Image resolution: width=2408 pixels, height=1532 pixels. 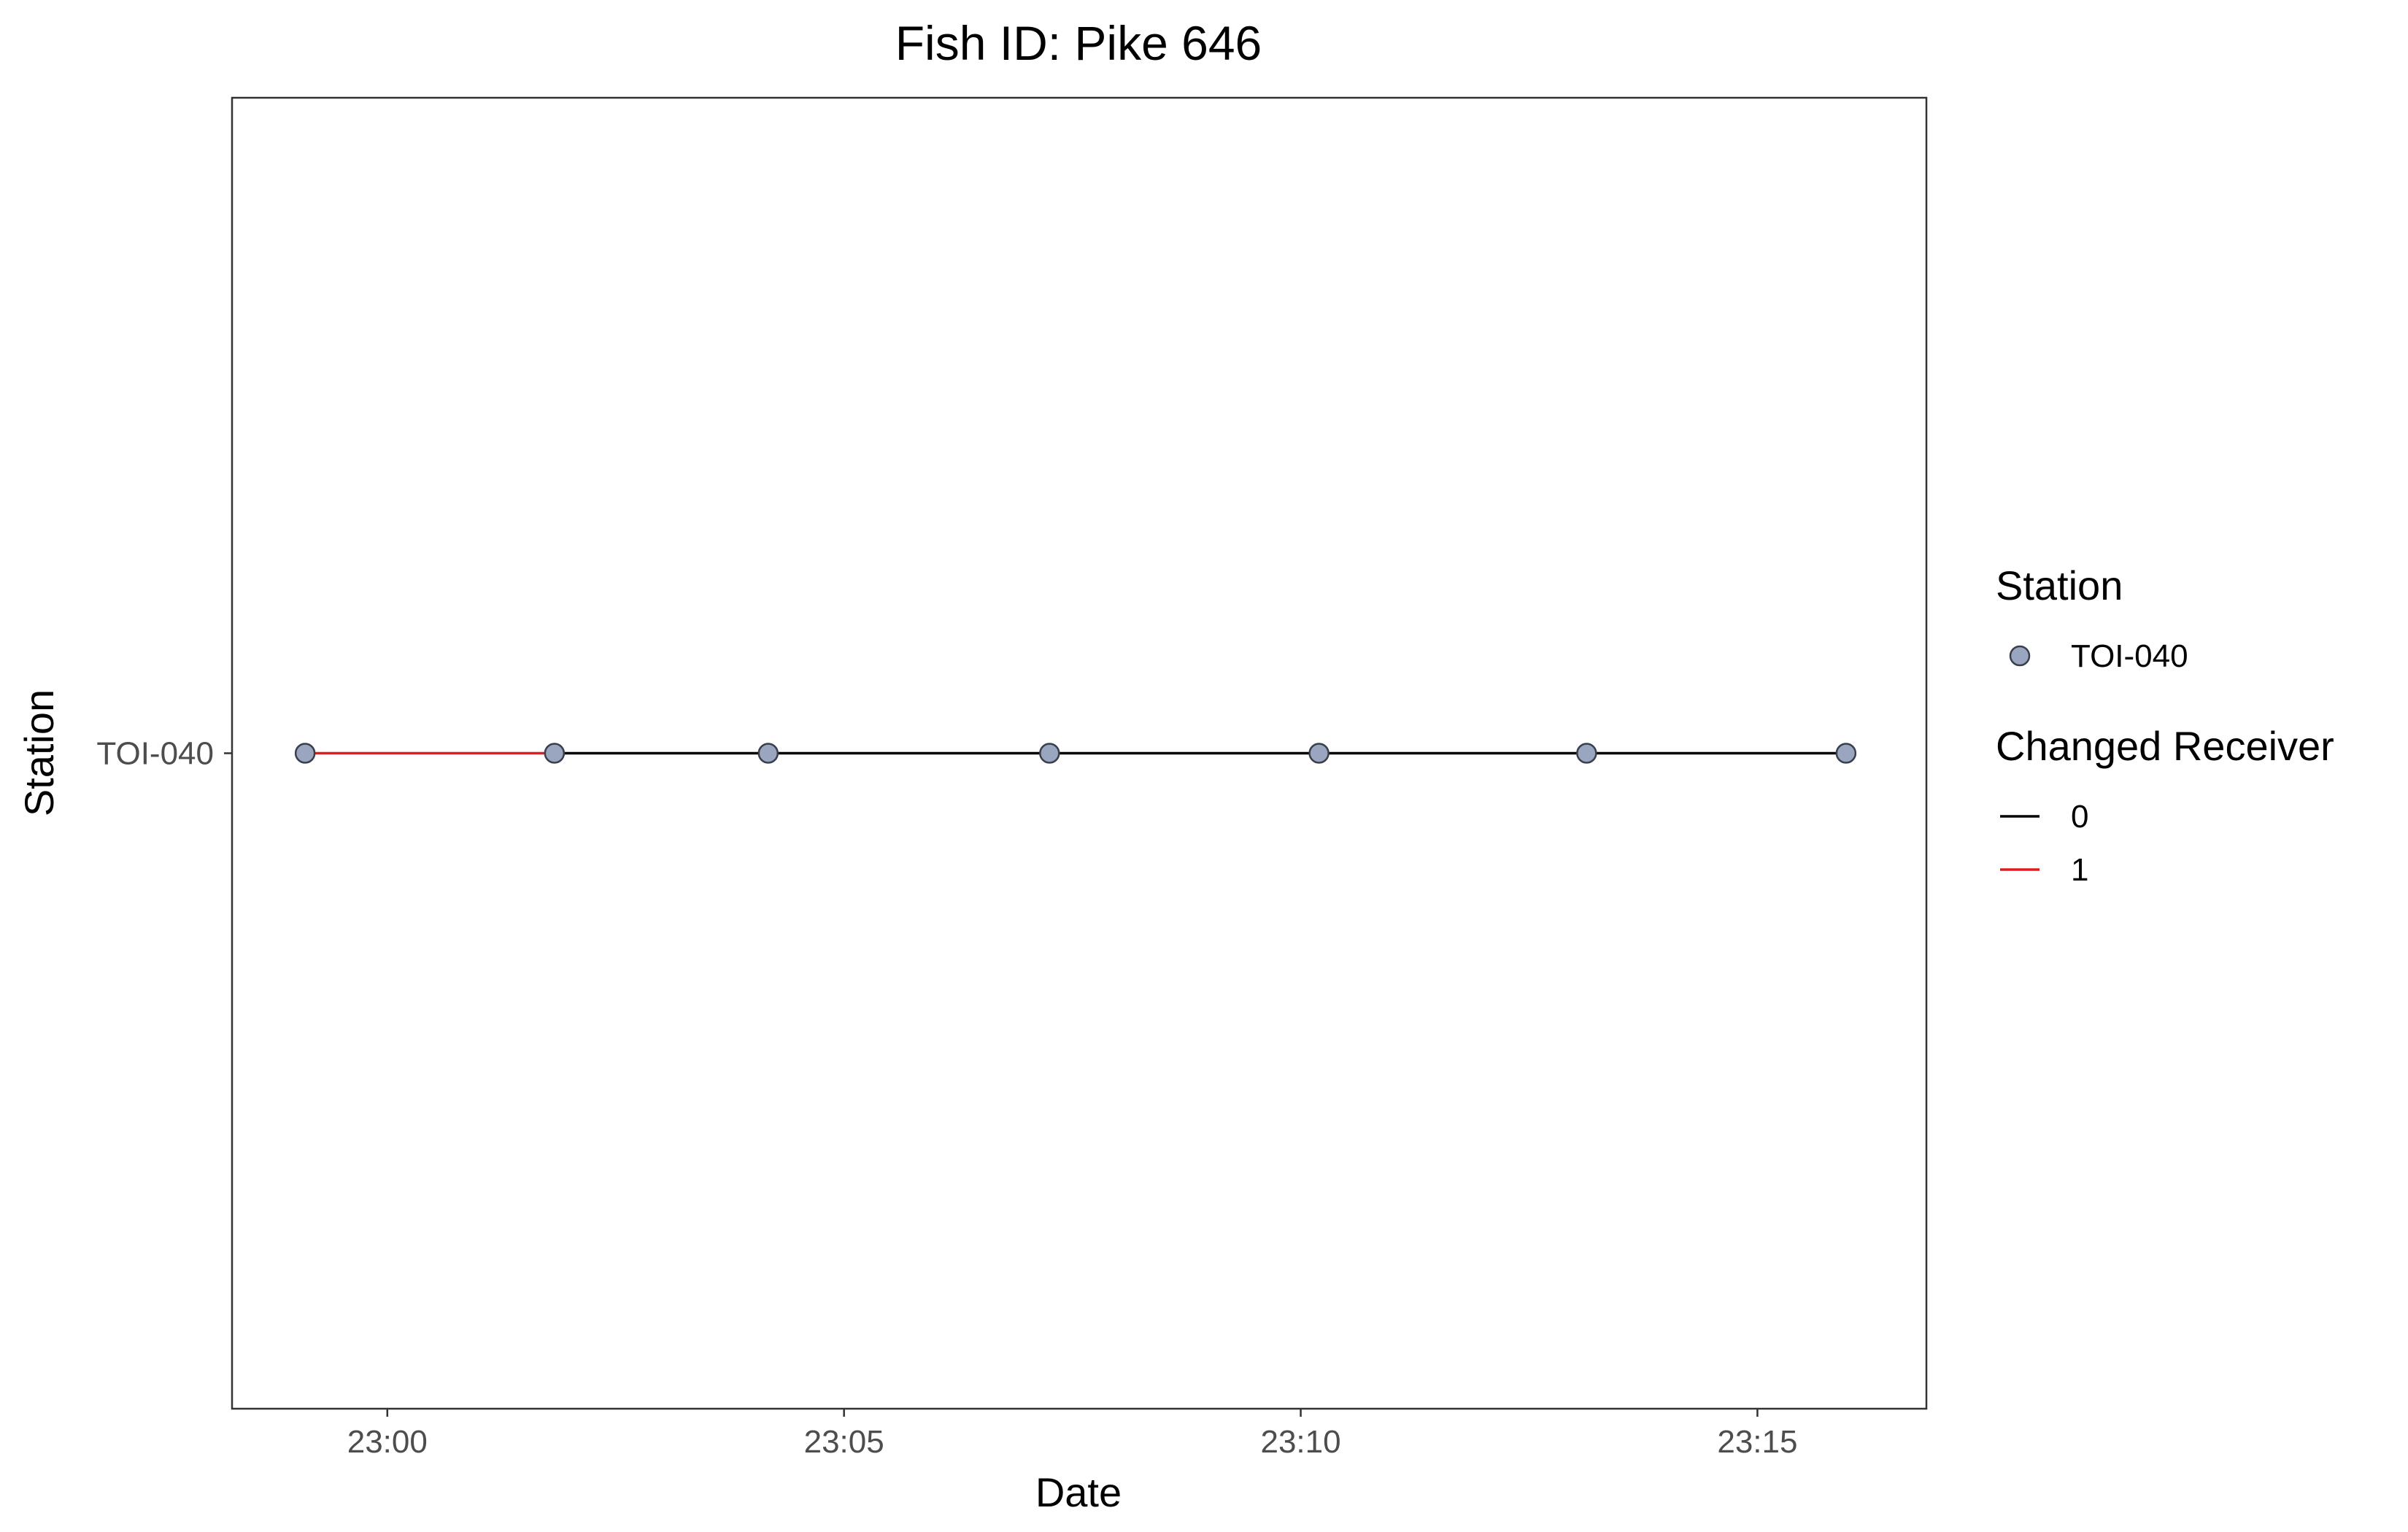 What do you see at coordinates (1078, 1492) in the screenshot?
I see `x-axis-title: Date` at bounding box center [1078, 1492].